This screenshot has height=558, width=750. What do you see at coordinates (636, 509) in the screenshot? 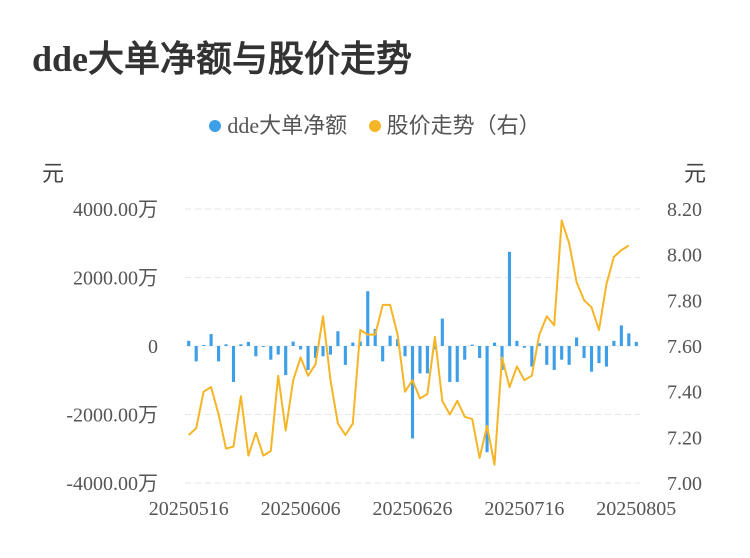
I see `x-tick-label: 20250805` at bounding box center [636, 509].